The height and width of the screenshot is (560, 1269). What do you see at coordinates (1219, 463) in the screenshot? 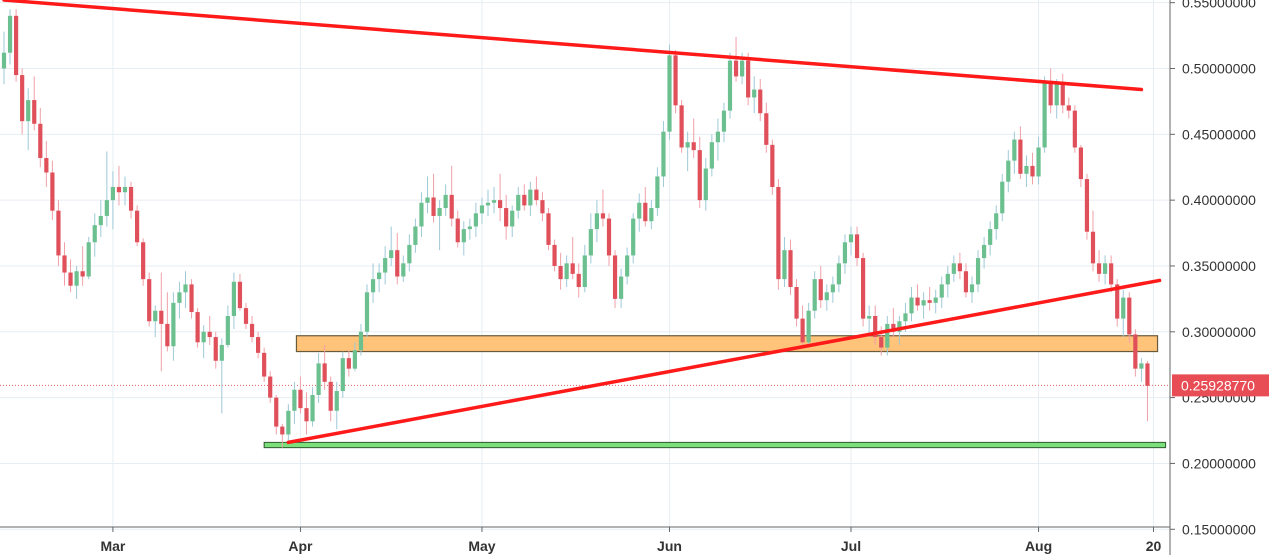
I see `y-tick-label: 0.20000000` at bounding box center [1219, 463].